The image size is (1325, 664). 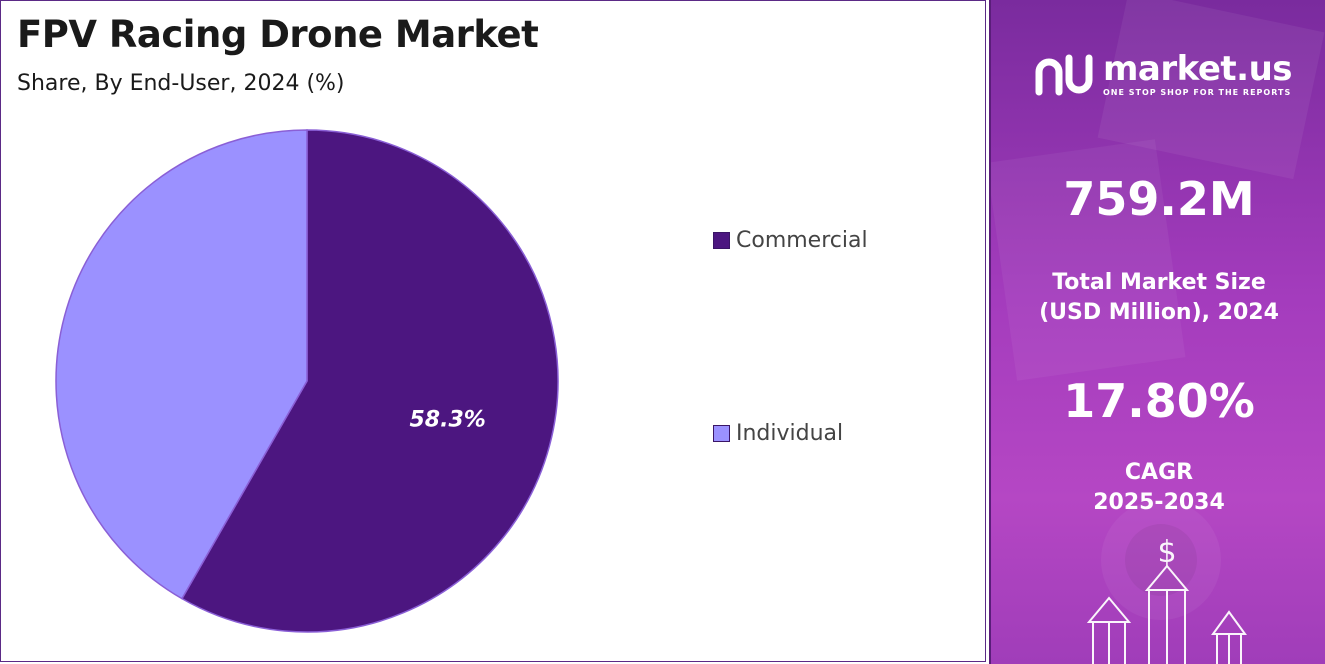 What do you see at coordinates (181, 364) in the screenshot?
I see `pie-slice-individual` at bounding box center [181, 364].